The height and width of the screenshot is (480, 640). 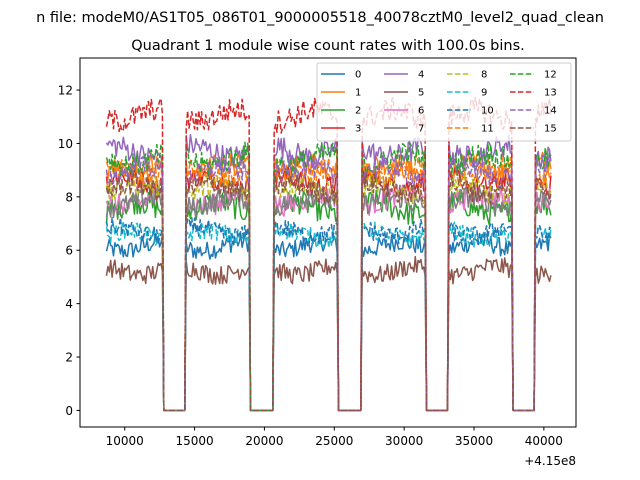 What do you see at coordinates (550, 461) in the screenshot?
I see `x-axis-offset-label: +4.15e8` at bounding box center [550, 461].